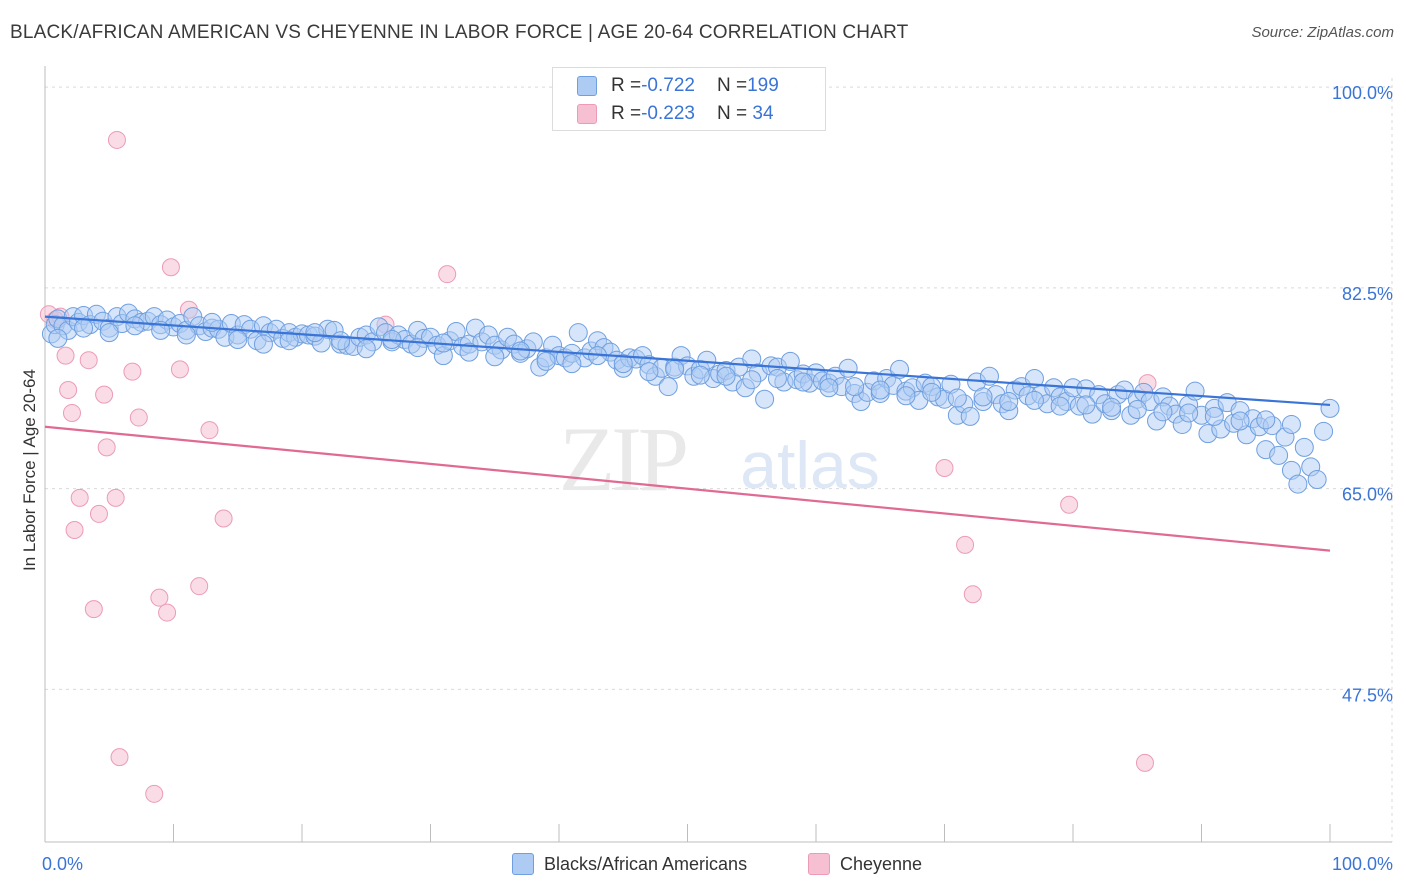  I want to click on legend-swatch-blue, so click(587, 86).